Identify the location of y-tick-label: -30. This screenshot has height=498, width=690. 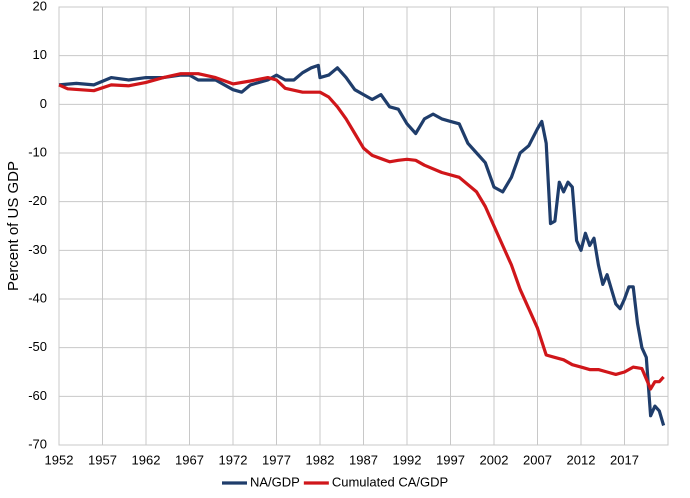
(37, 249).